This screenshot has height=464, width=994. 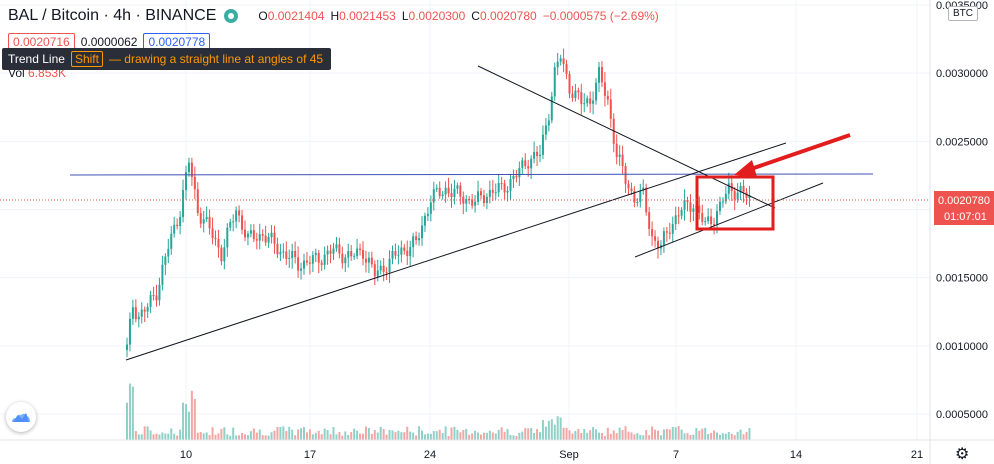 I want to click on highlight-box, so click(x=735, y=203).